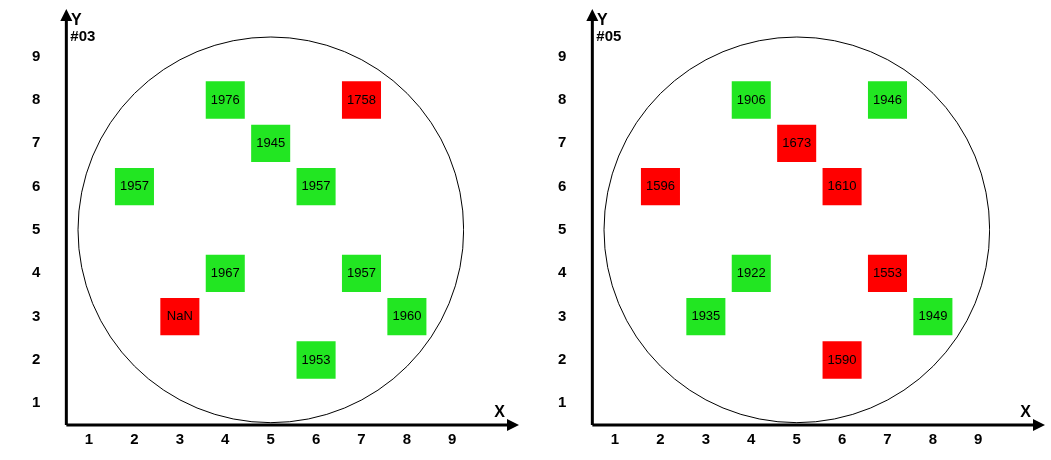  What do you see at coordinates (842, 186) in the screenshot?
I see `data-label: 1610` at bounding box center [842, 186].